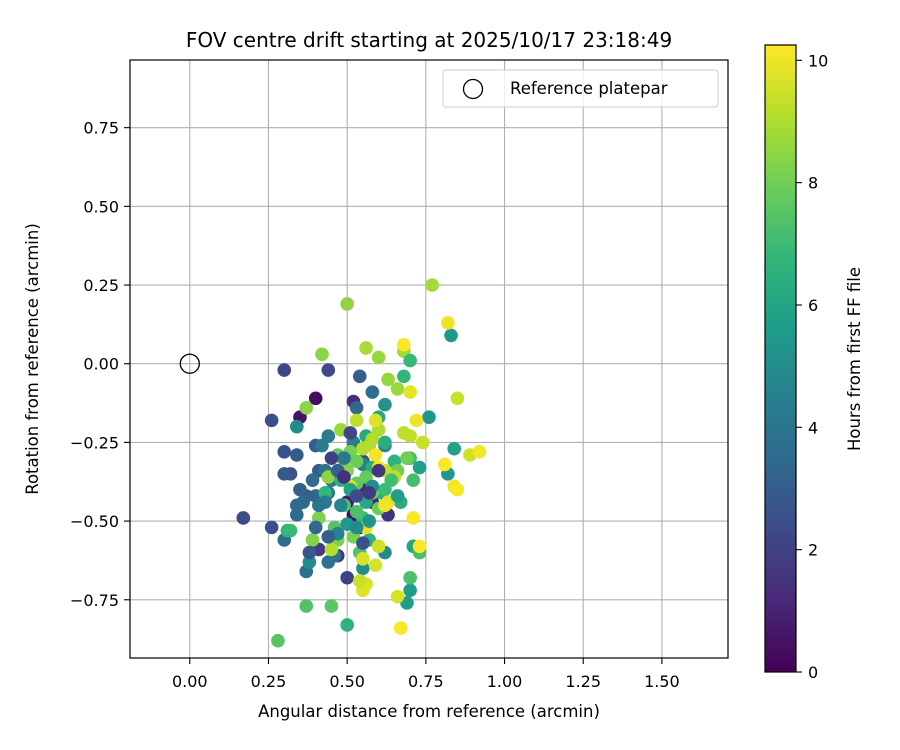  I want to click on y-tick-label: 0.00, so click(101, 364).